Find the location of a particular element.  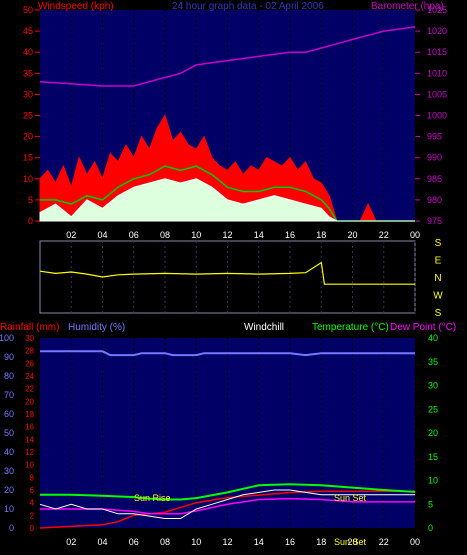

climate-x-tick-label: 18 is located at coordinates (321, 542).